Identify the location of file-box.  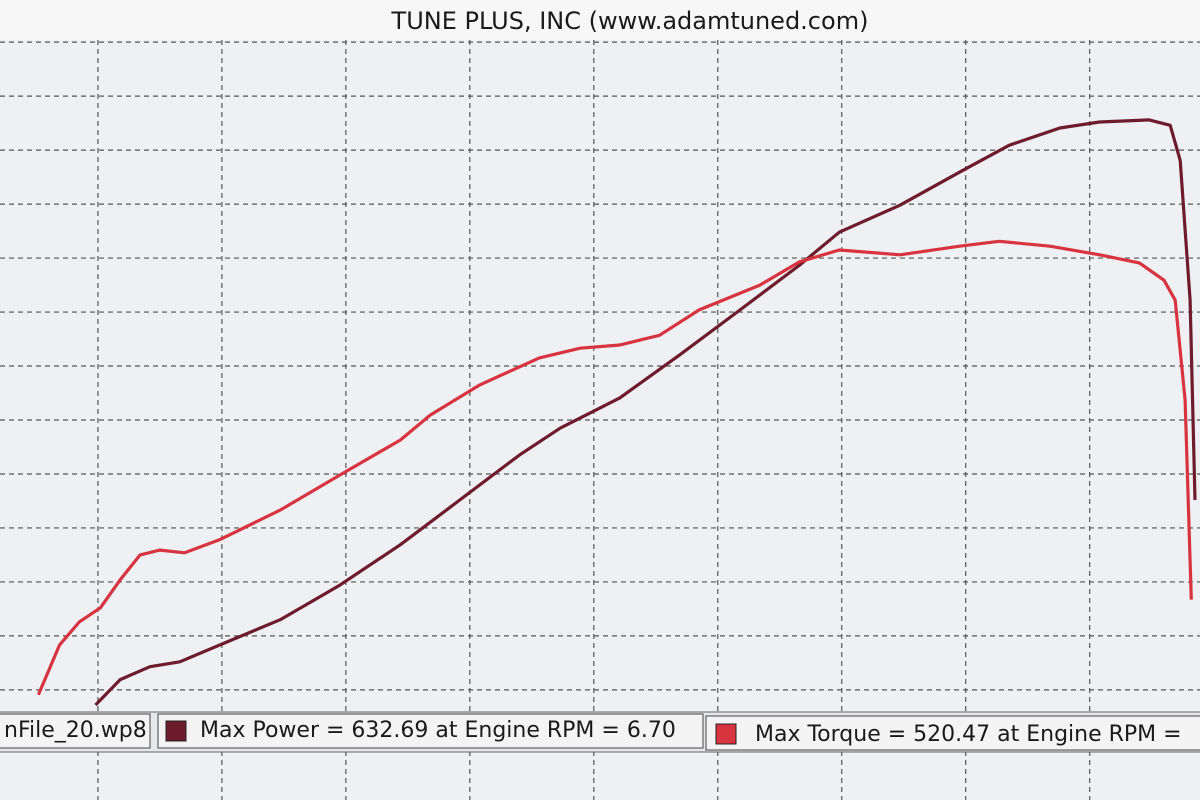
(75, 731).